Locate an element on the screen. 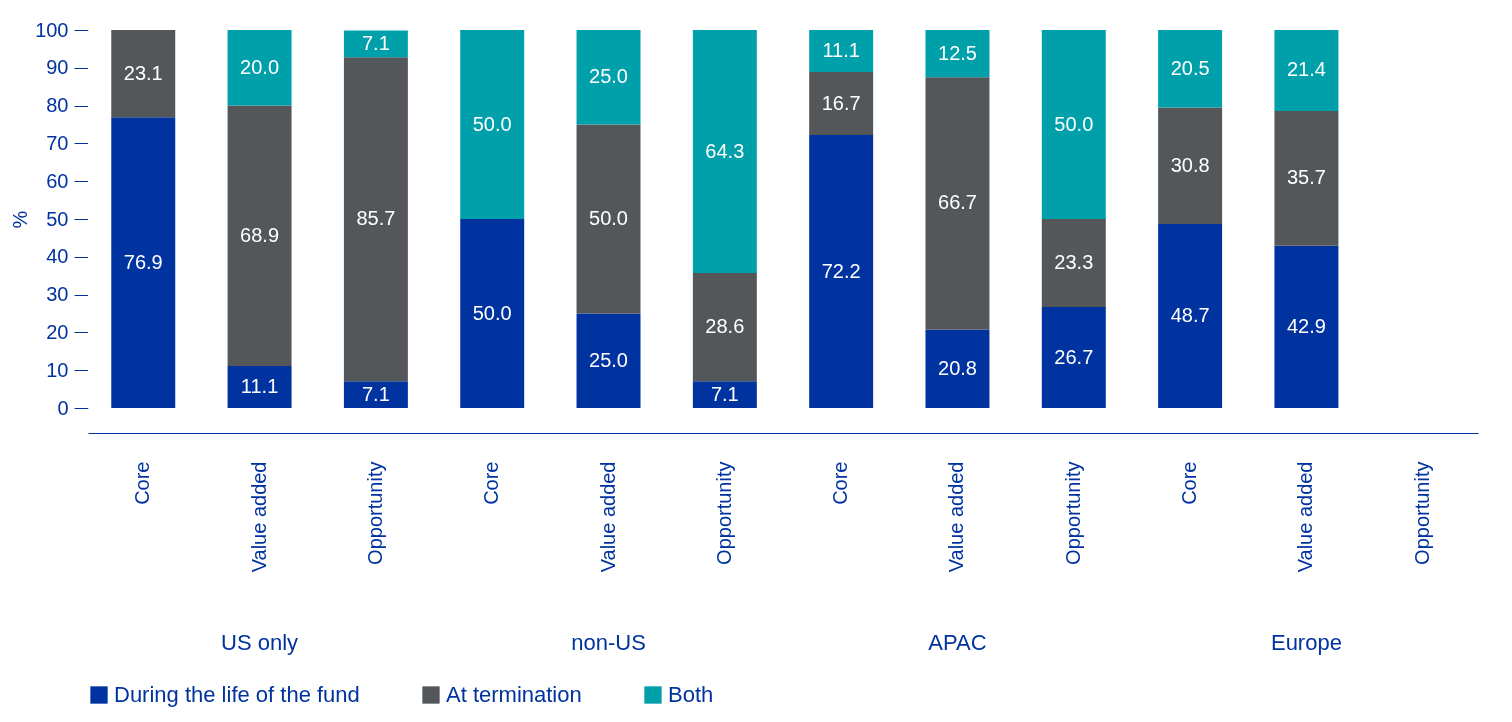 This screenshot has height=722, width=1512. data-label: 85.7 is located at coordinates (376, 218).